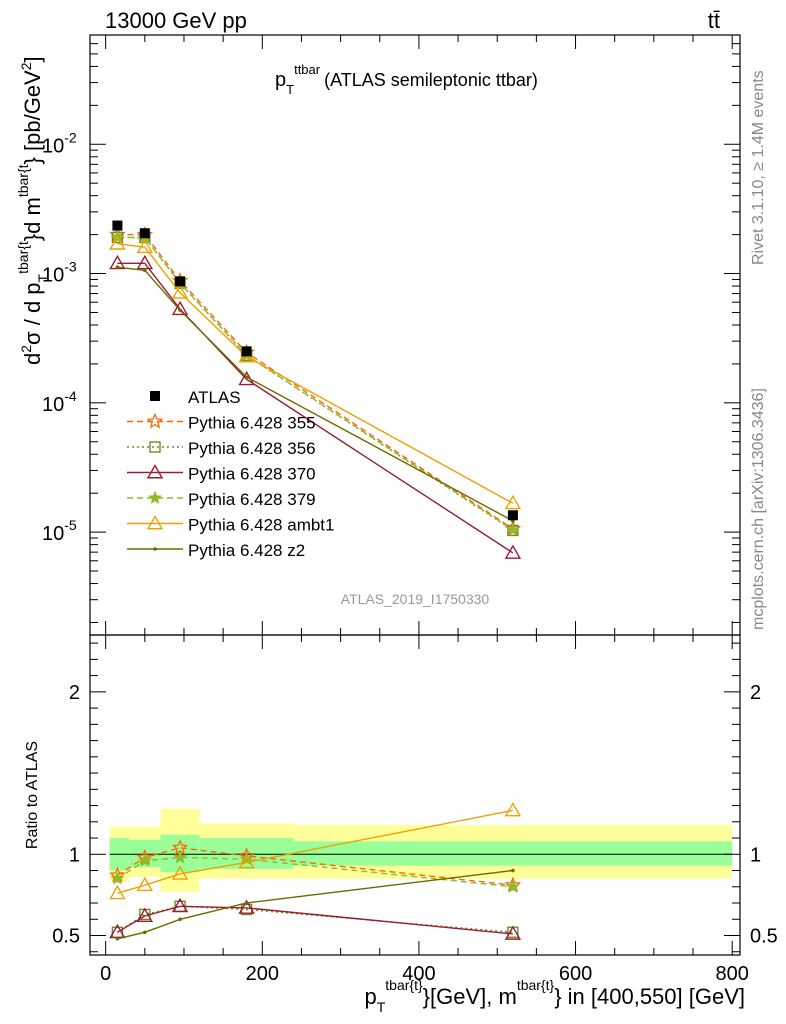  I want to click on header-energy-label: 13000 GeV pp, so click(176, 20).